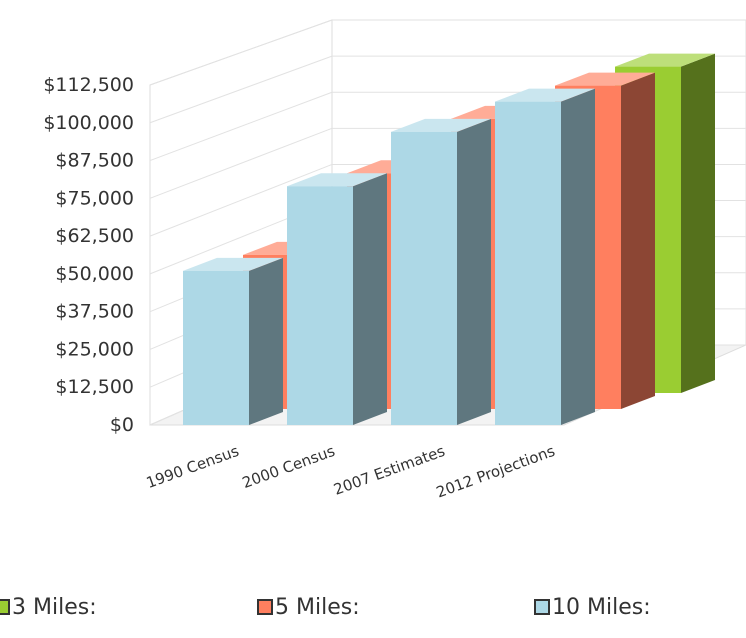 The image size is (746, 638). What do you see at coordinates (542, 607) in the screenshot?
I see `legend-swatch-10-miles` at bounding box center [542, 607].